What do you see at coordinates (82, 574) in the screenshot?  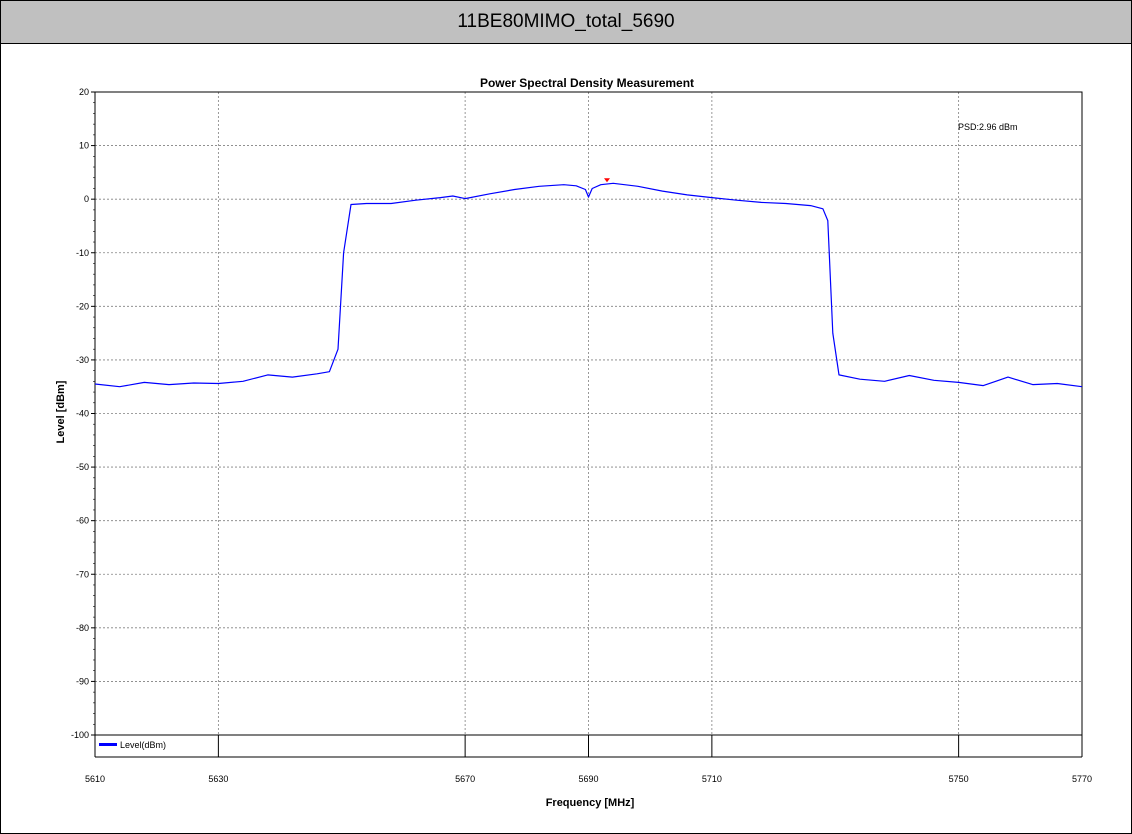 I see `y-tick-label: -70` at bounding box center [82, 574].